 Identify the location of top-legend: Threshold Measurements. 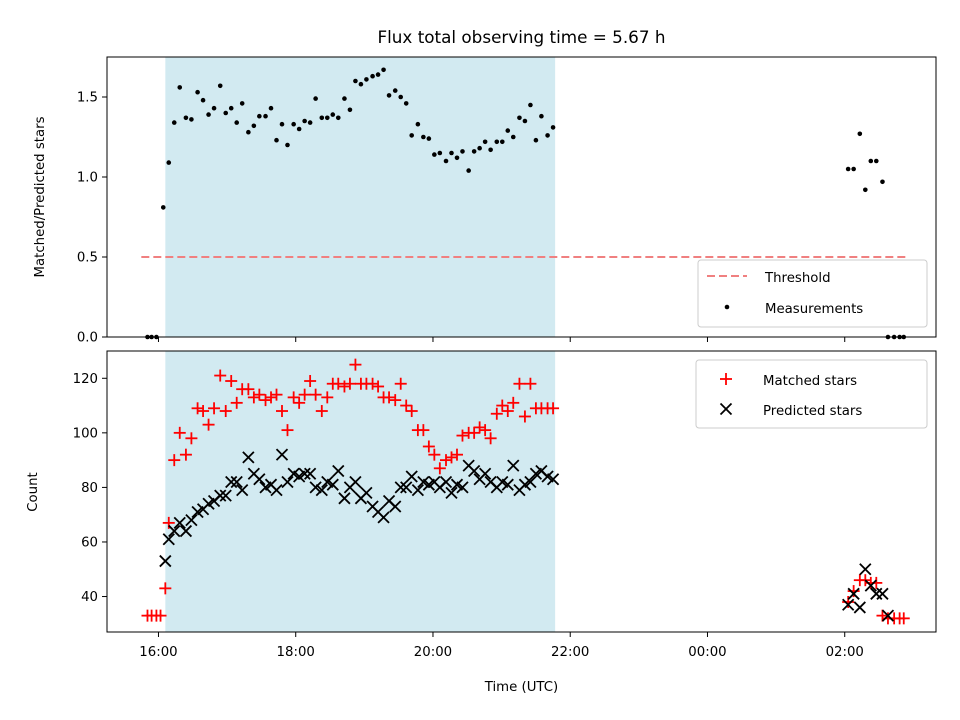
(812, 293).